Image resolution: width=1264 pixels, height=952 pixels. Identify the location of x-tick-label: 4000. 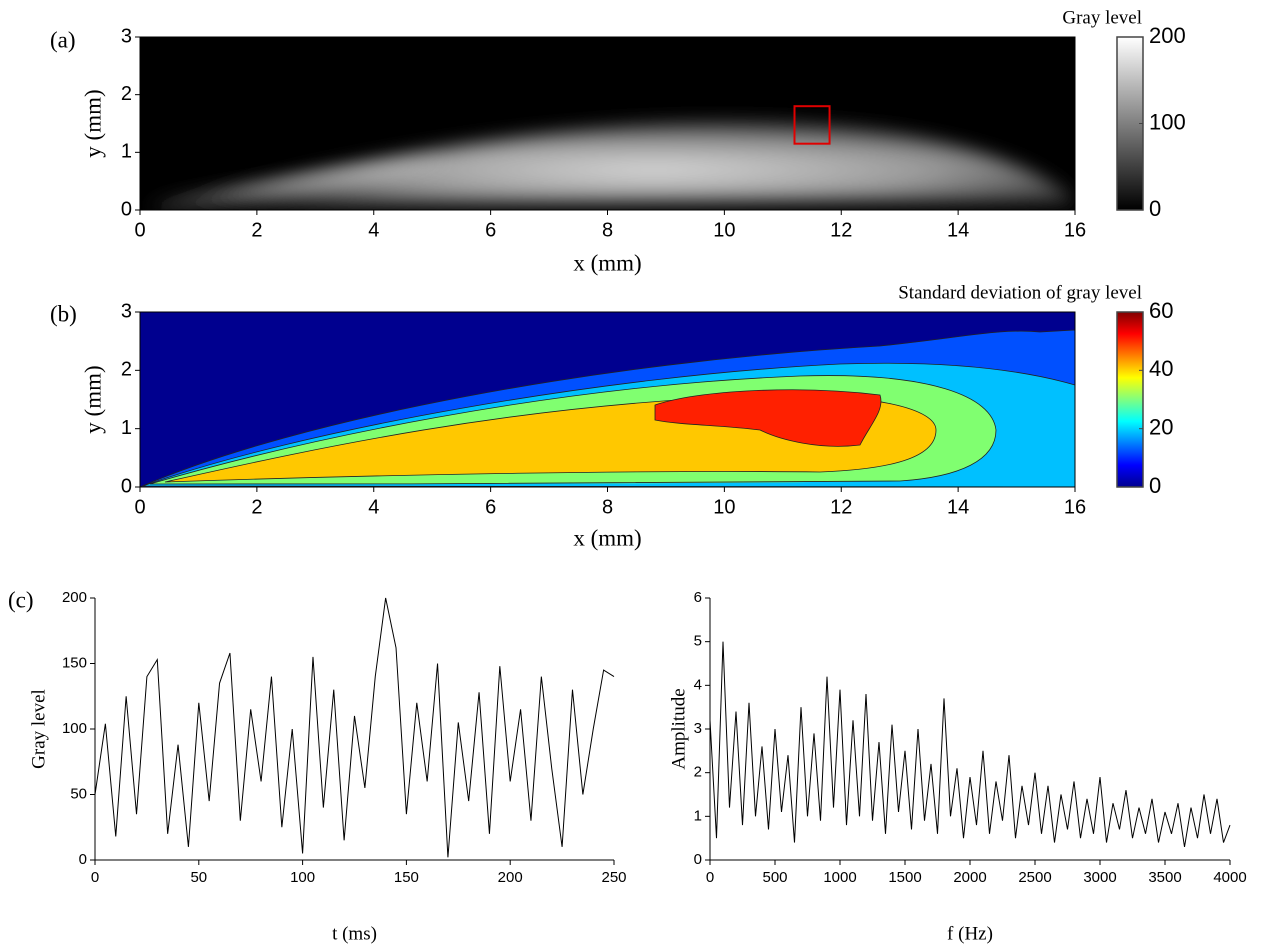
(1229, 877).